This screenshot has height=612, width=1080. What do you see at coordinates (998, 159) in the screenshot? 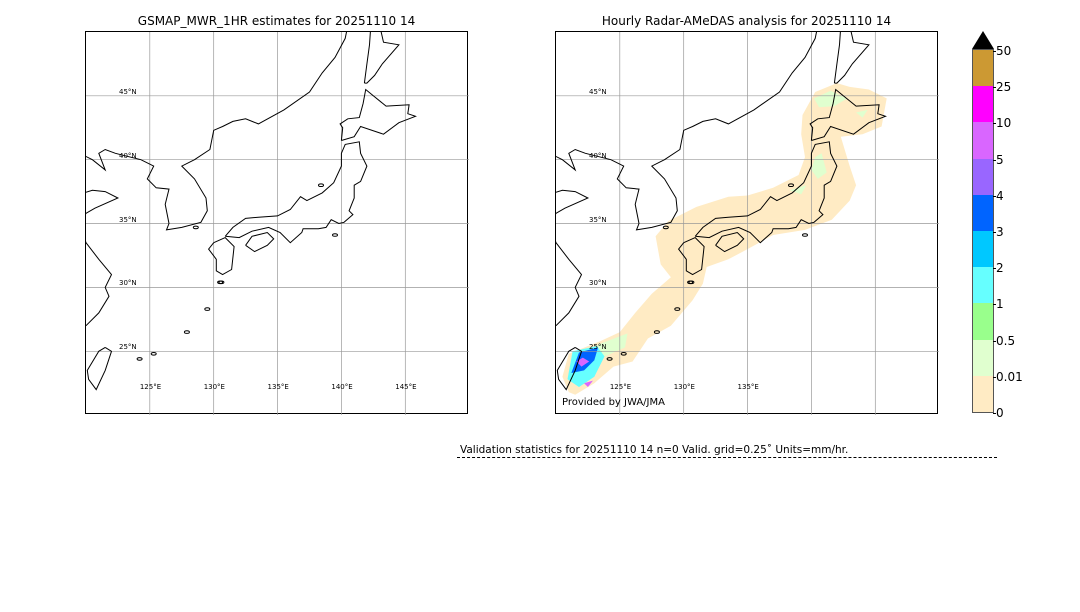
I see `colorbar-tick-label: 5` at bounding box center [998, 159].